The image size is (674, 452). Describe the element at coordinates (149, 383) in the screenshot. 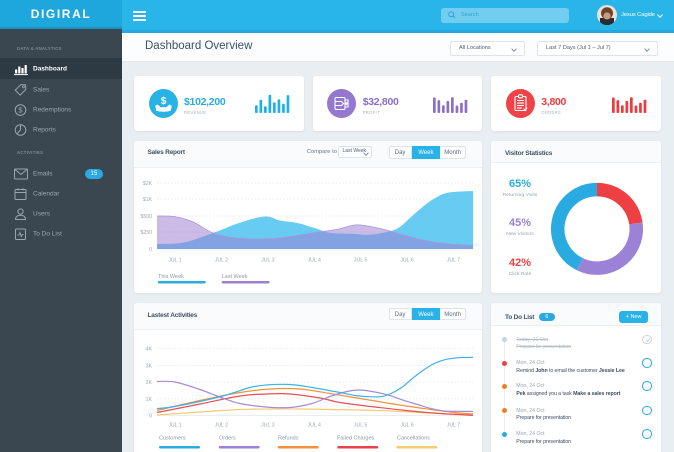

I see `svg-text: 2K` at that location.